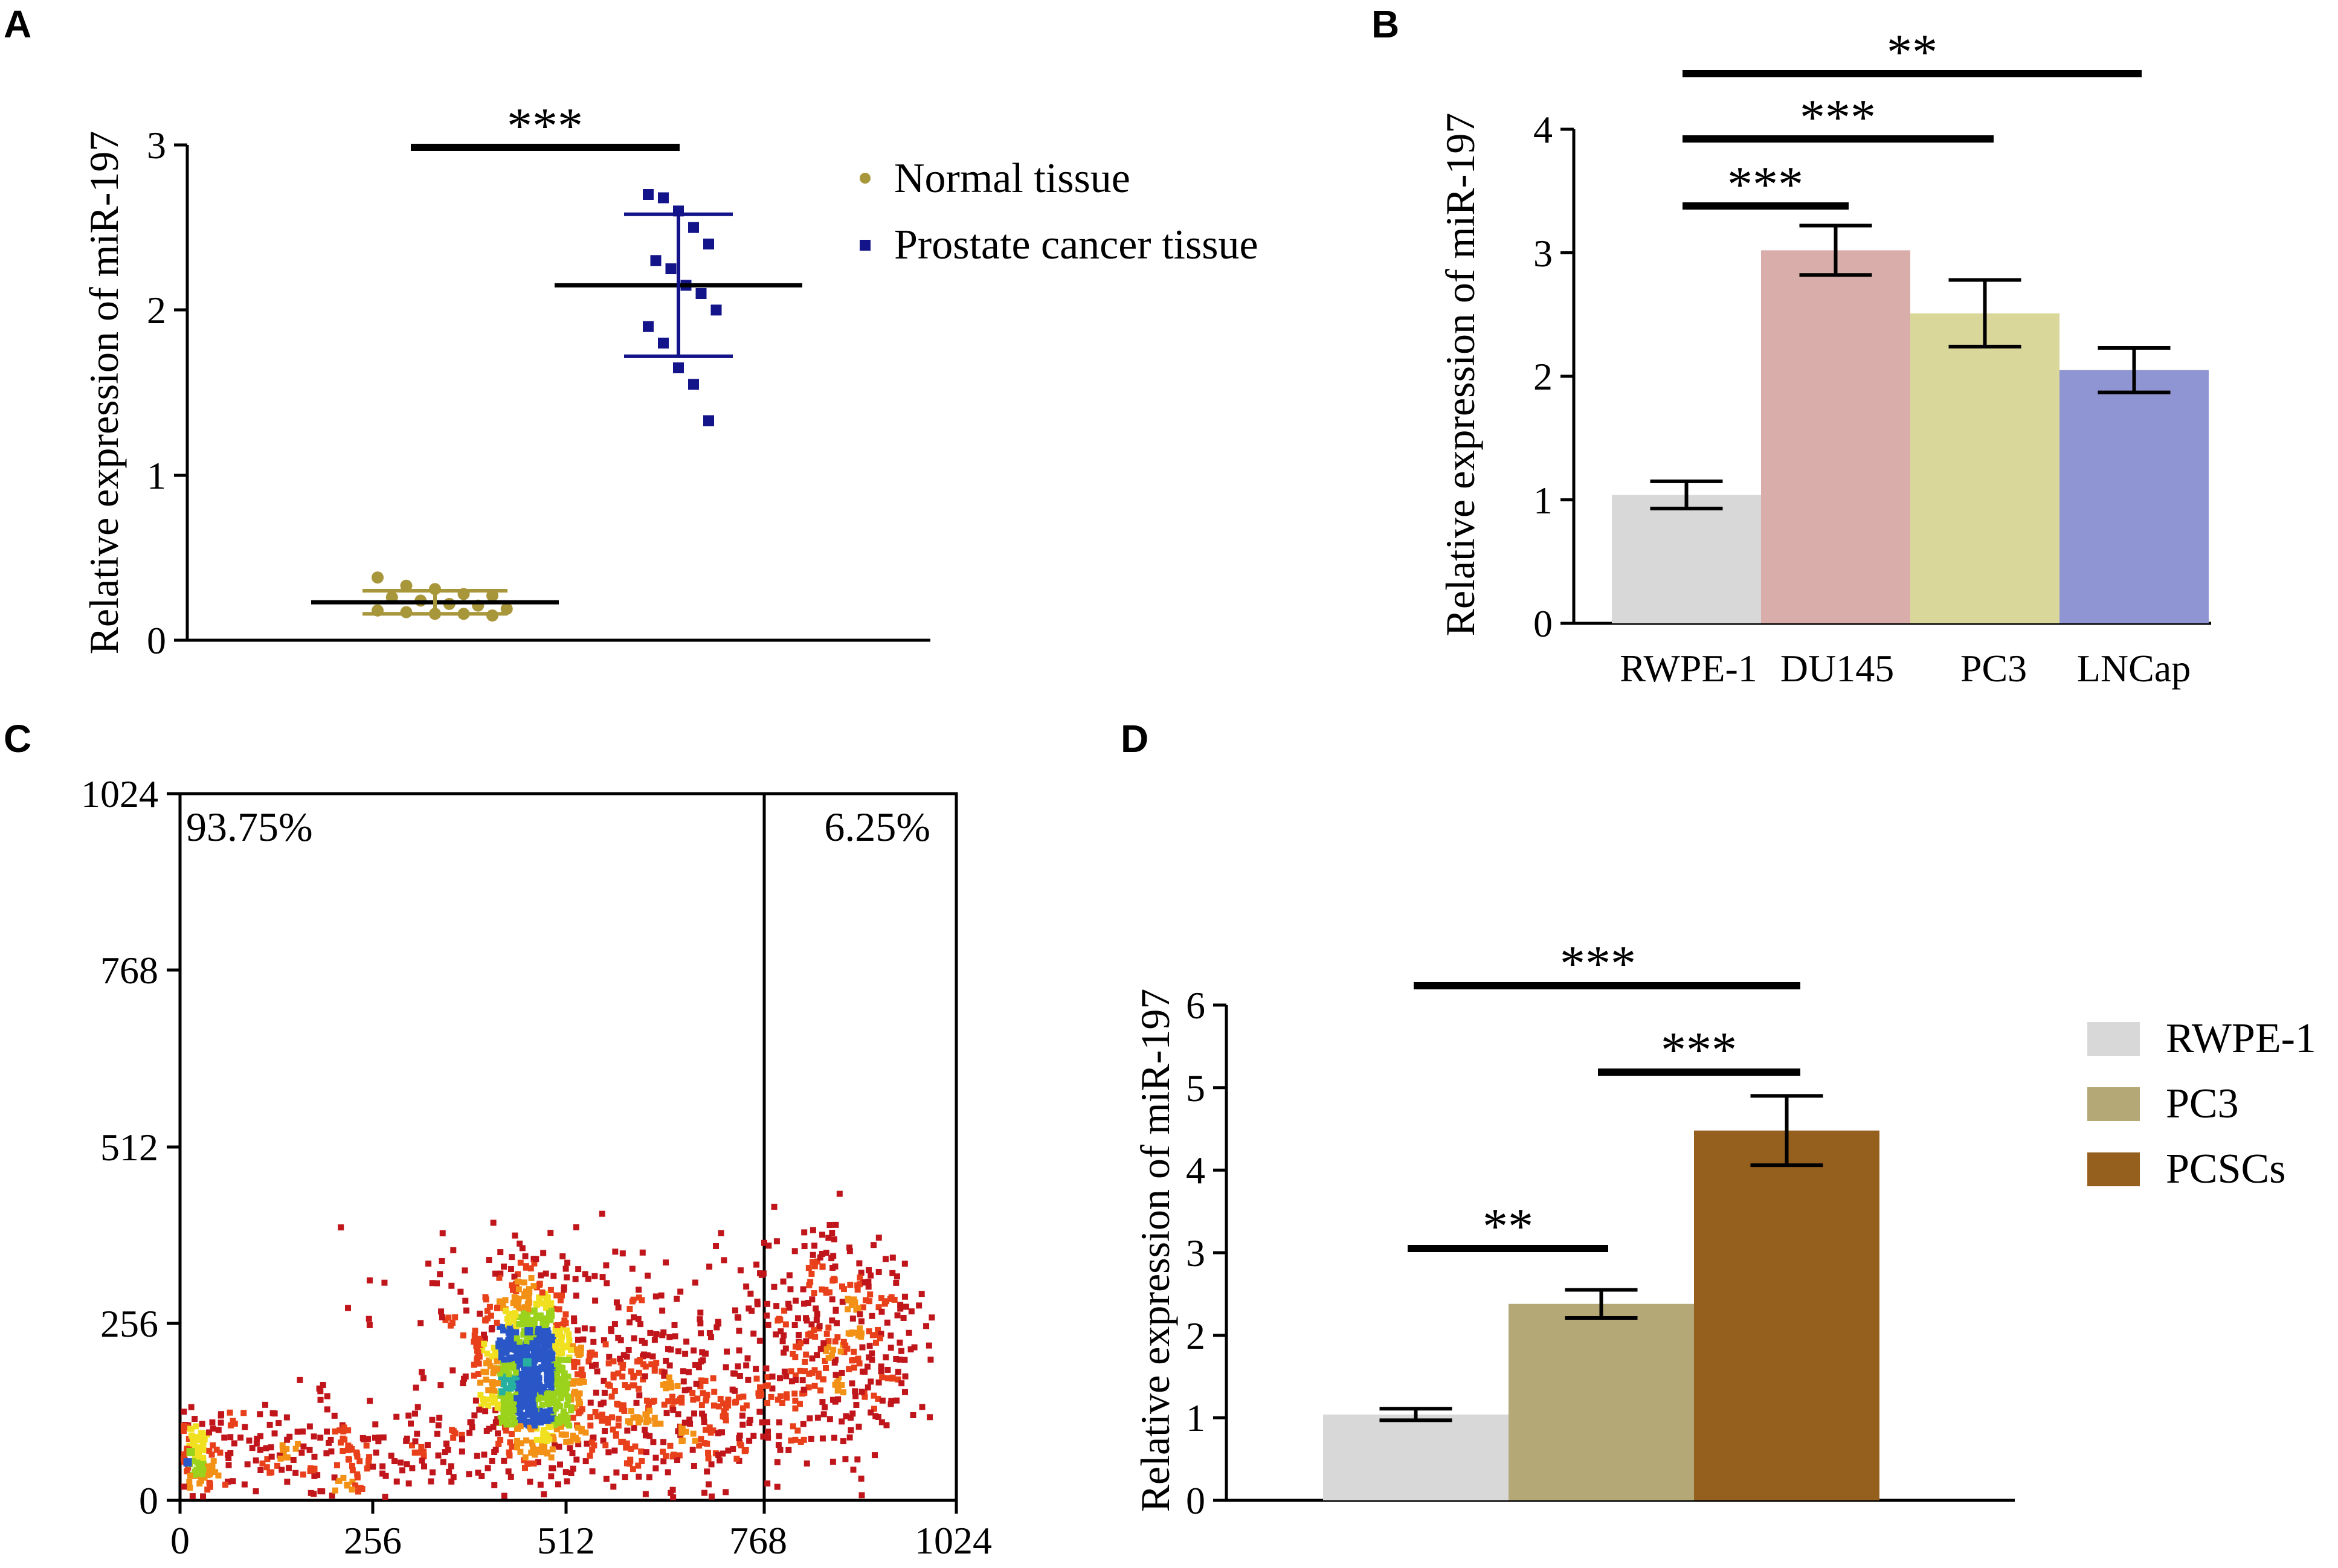 This screenshot has height=1568, width=2338. Describe the element at coordinates (656, 260) in the screenshot. I see `data-point-cancer` at that location.